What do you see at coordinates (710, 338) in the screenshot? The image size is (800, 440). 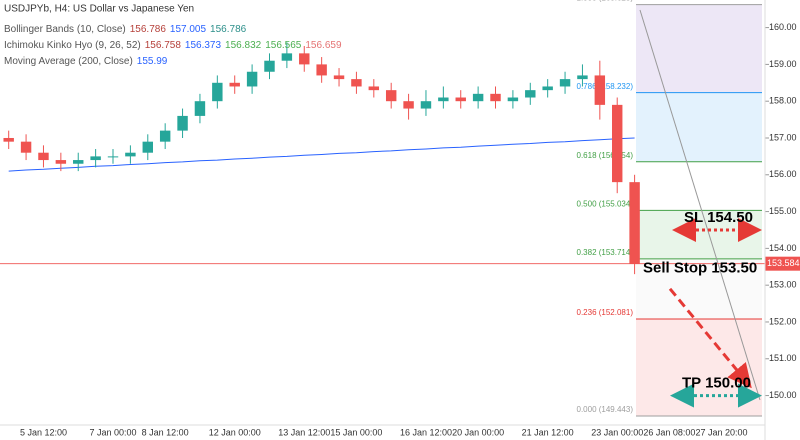 I see `entry-arrow` at bounding box center [710, 338].